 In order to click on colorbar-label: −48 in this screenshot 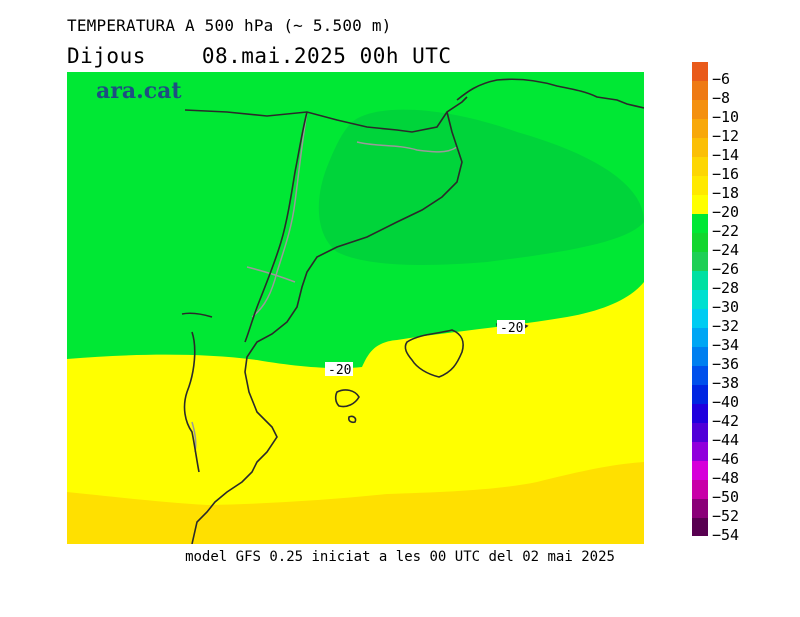, I will do `click(726, 478)`.